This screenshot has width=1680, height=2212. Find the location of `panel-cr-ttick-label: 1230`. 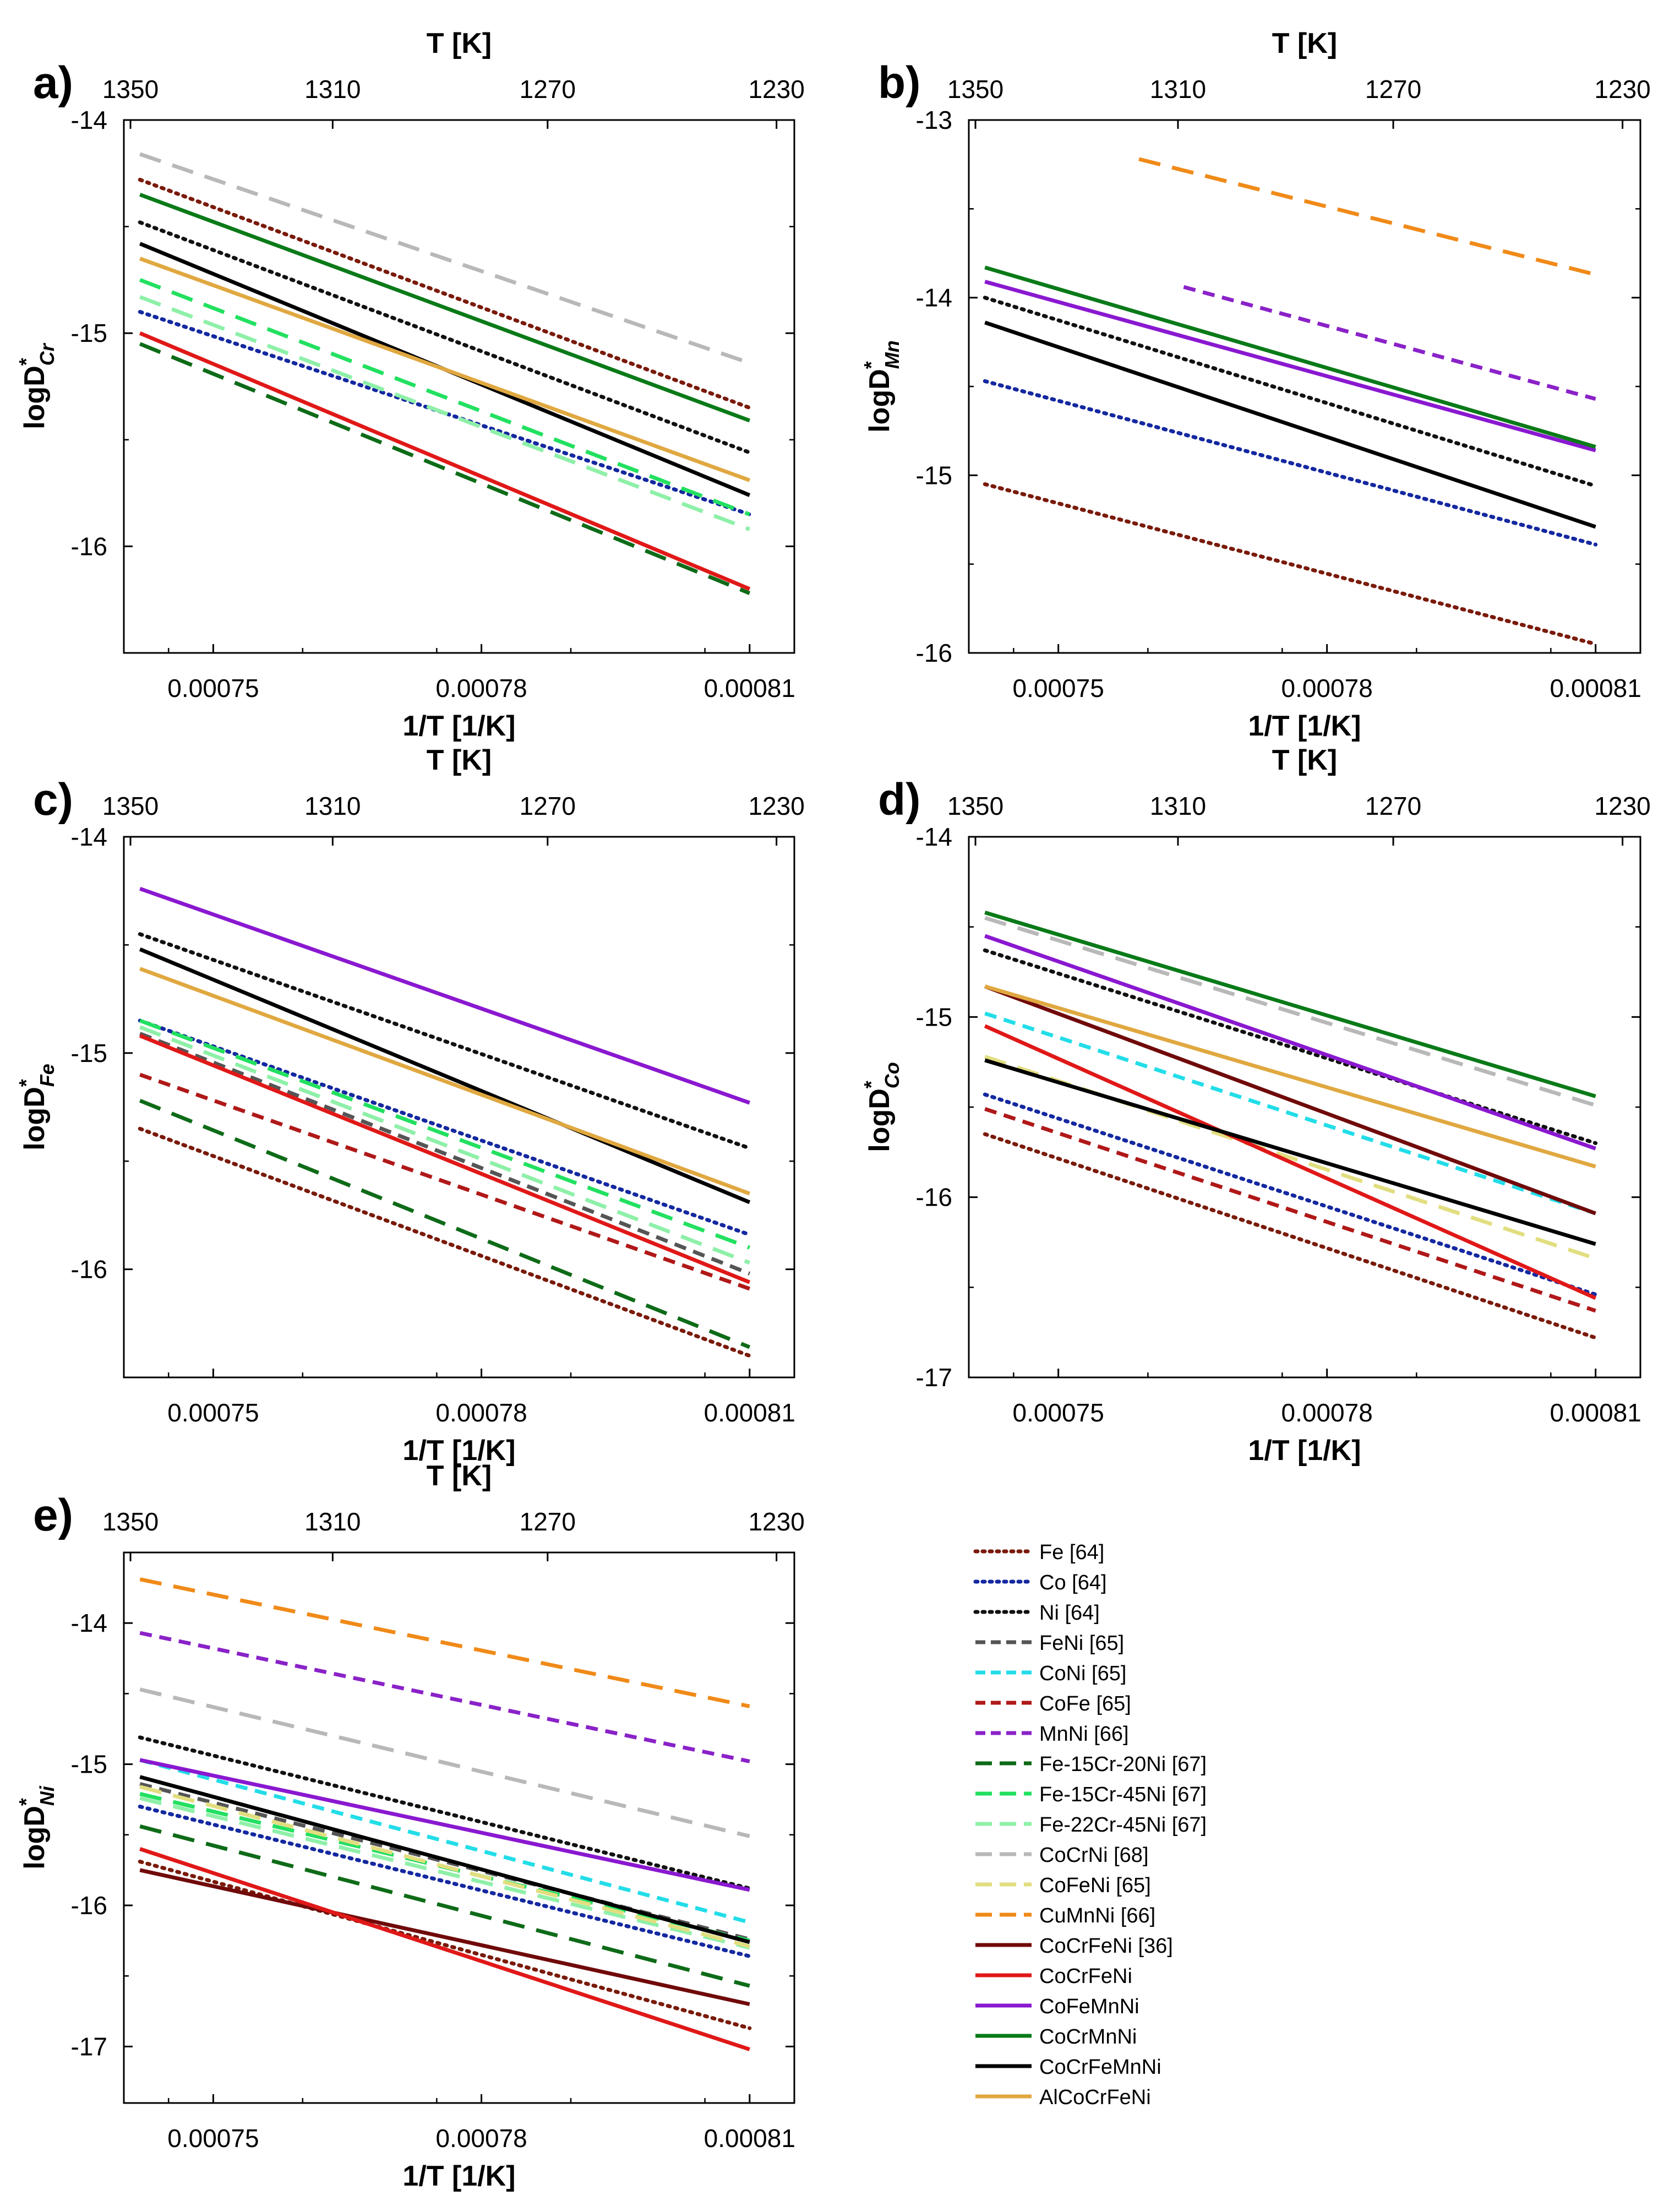

panel-cr-ttick-label: 1230 is located at coordinates (776, 89).